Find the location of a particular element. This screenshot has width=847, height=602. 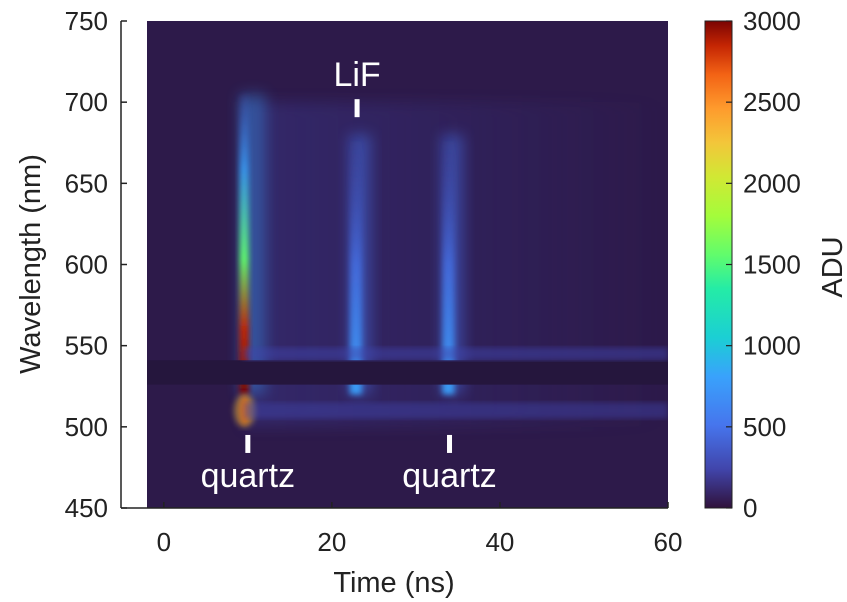

colorbar-tick-label: 3000 is located at coordinates (772, 21).